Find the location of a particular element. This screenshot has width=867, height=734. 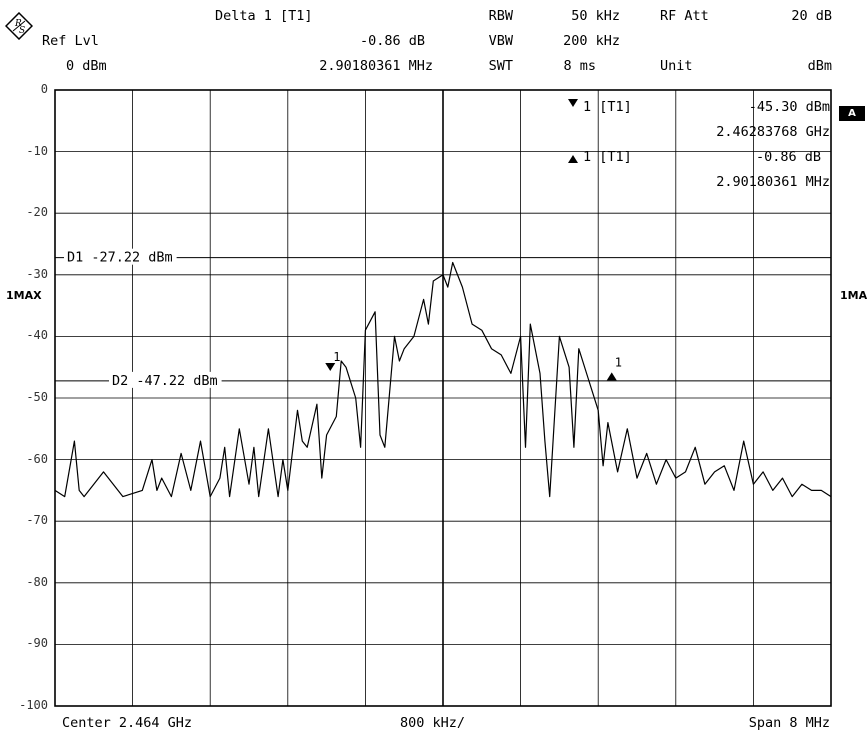

y-tick-label: 0 is located at coordinates (44, 89).